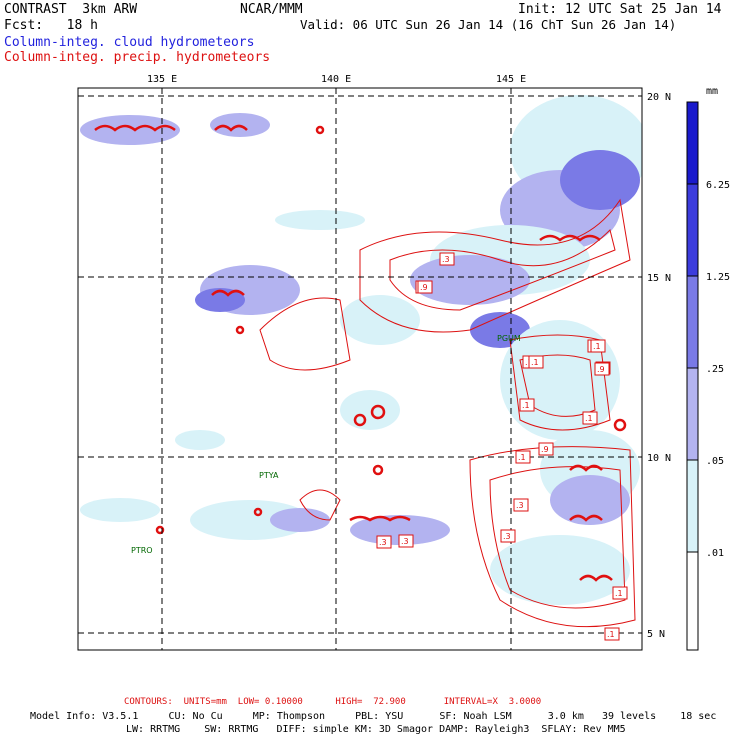  I want to click on colorbar-label-.01: .01, so click(715, 553).